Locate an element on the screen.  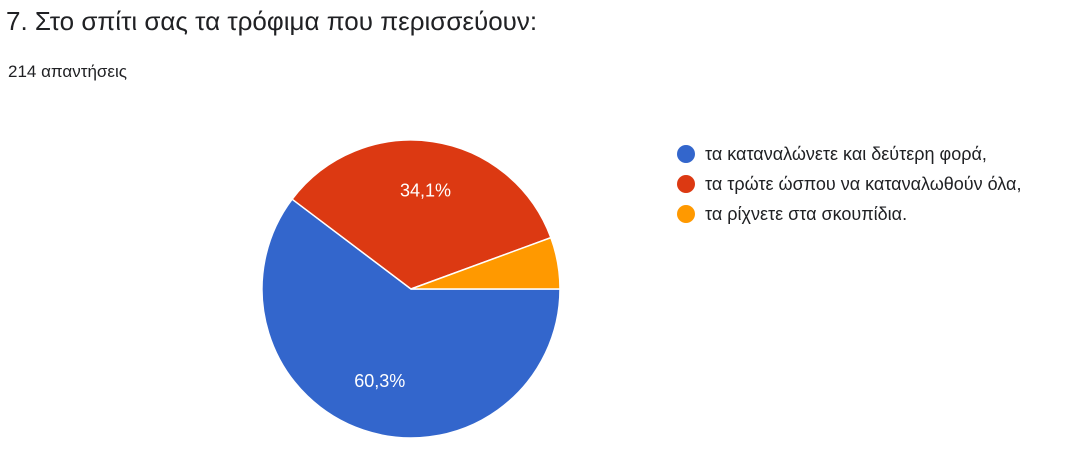
legend-item-3: τα ρίχνετε στα σκουπίδια. is located at coordinates (849, 214).